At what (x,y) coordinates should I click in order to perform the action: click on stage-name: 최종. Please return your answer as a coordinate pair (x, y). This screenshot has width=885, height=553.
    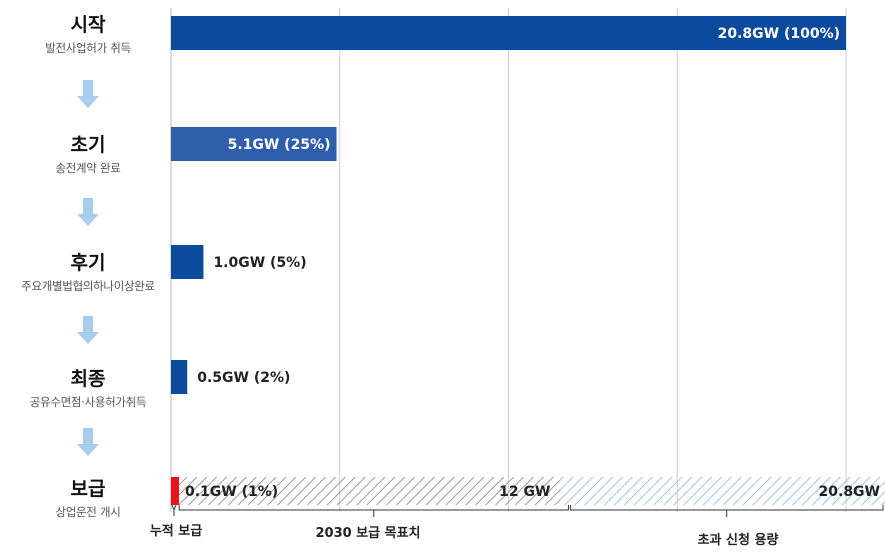
    Looking at the image, I should click on (88, 379).